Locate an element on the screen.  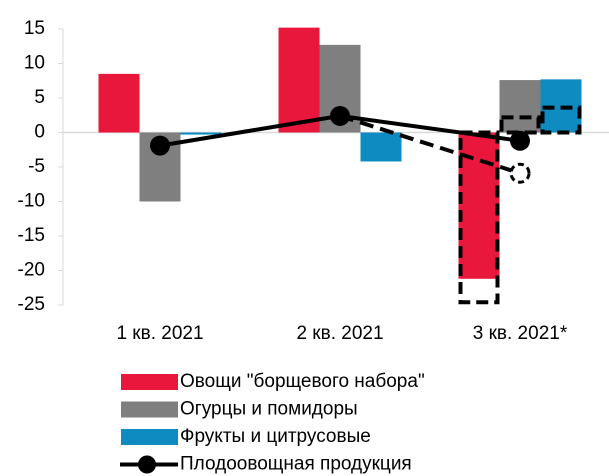
y-tick-label: -25 is located at coordinates (31, 304).